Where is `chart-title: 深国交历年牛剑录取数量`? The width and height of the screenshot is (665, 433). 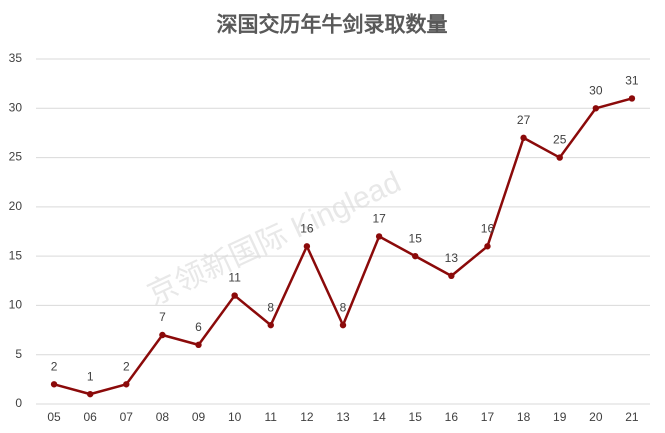 chart-title: 深国交历年牛剑录取数量 is located at coordinates (332, 25).